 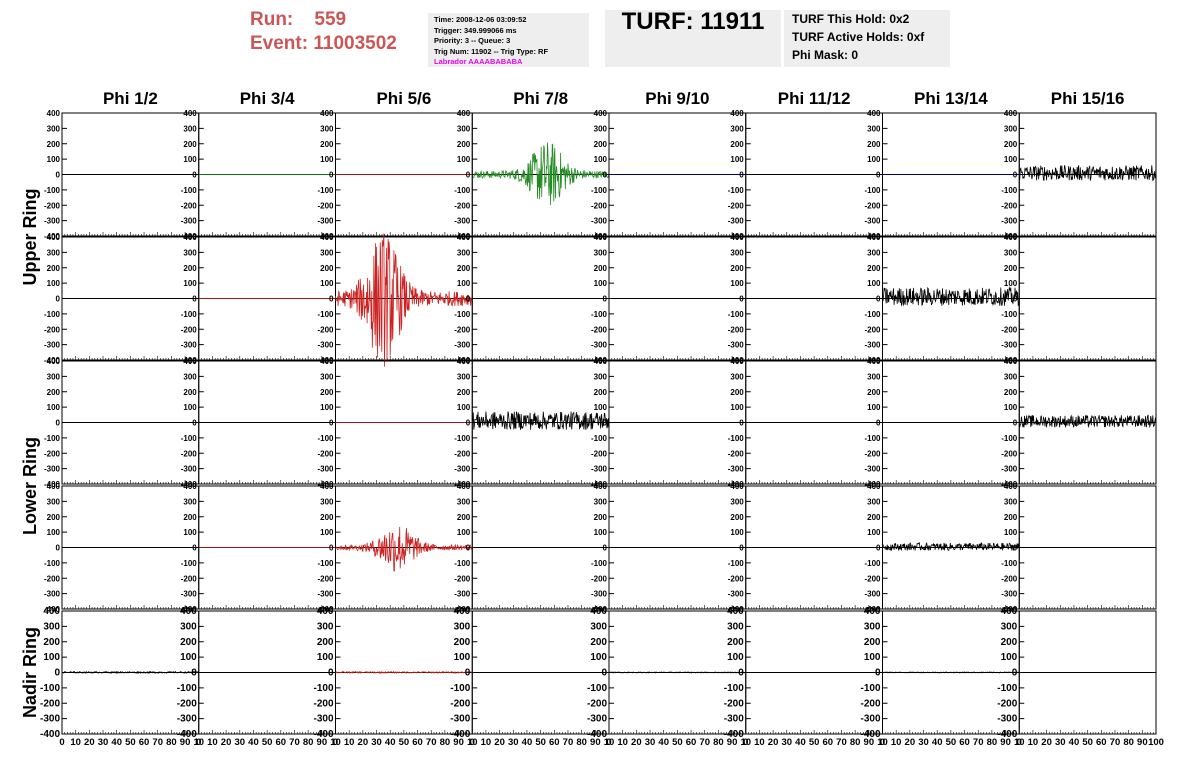 I want to click on info-trignum: Trig Num: 11902 -- Trig Type: RF, so click(x=491, y=51).